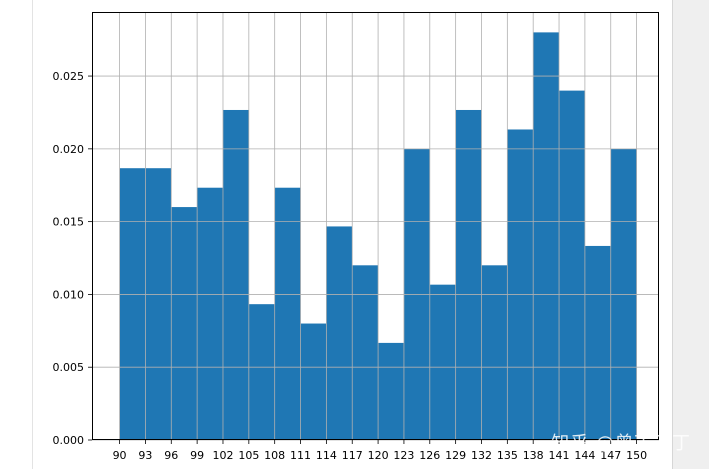 The height and width of the screenshot is (469, 709). What do you see at coordinates (610, 455) in the screenshot?
I see `x-tick-label: 147` at bounding box center [610, 455].